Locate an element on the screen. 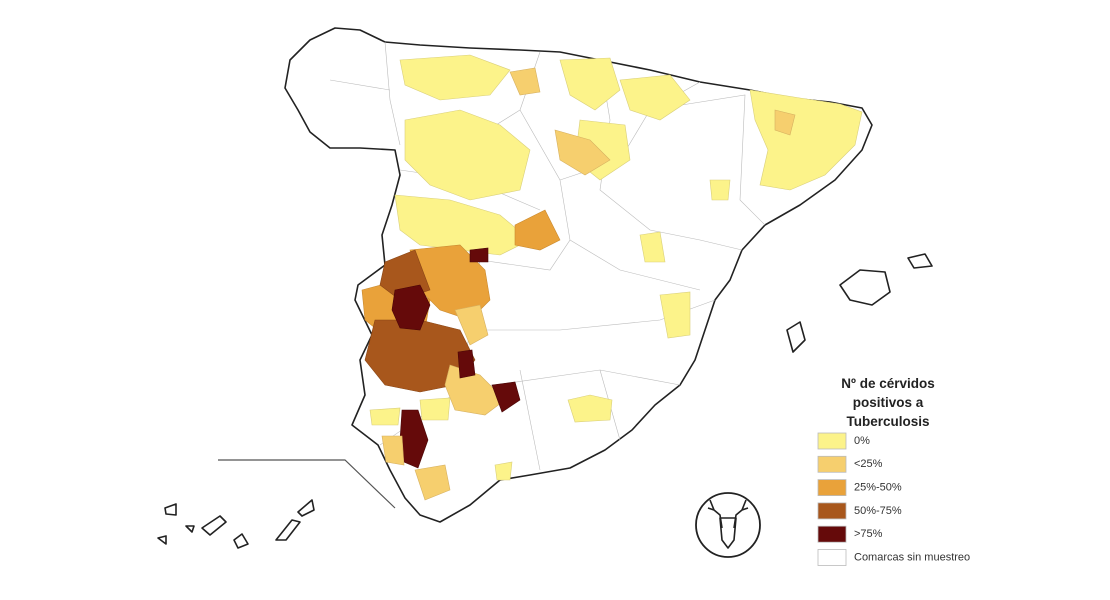 The image size is (1110, 600). legend-label: 0% is located at coordinates (862, 441).